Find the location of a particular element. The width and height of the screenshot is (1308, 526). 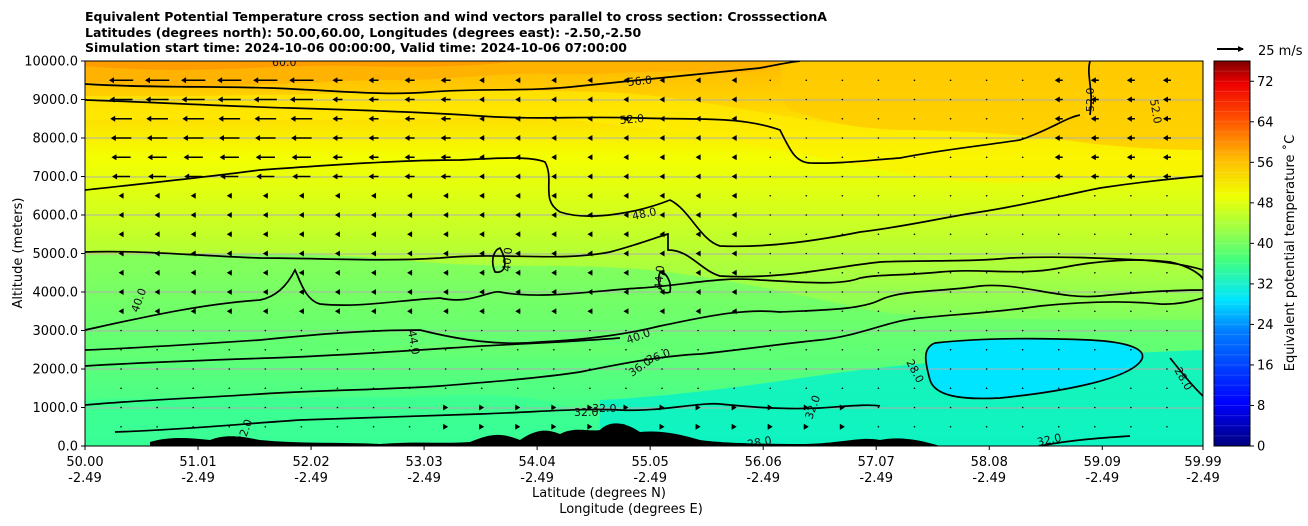

upper-yellow-band is located at coordinates (644, 137).